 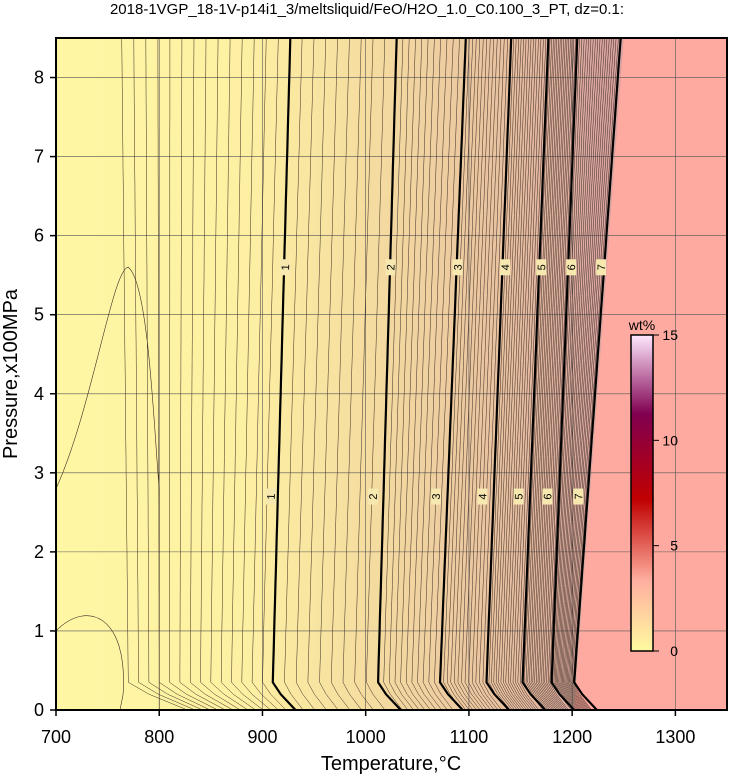 What do you see at coordinates (11, 373) in the screenshot?
I see `y-axis-title: Pressure,x100MPa` at bounding box center [11, 373].